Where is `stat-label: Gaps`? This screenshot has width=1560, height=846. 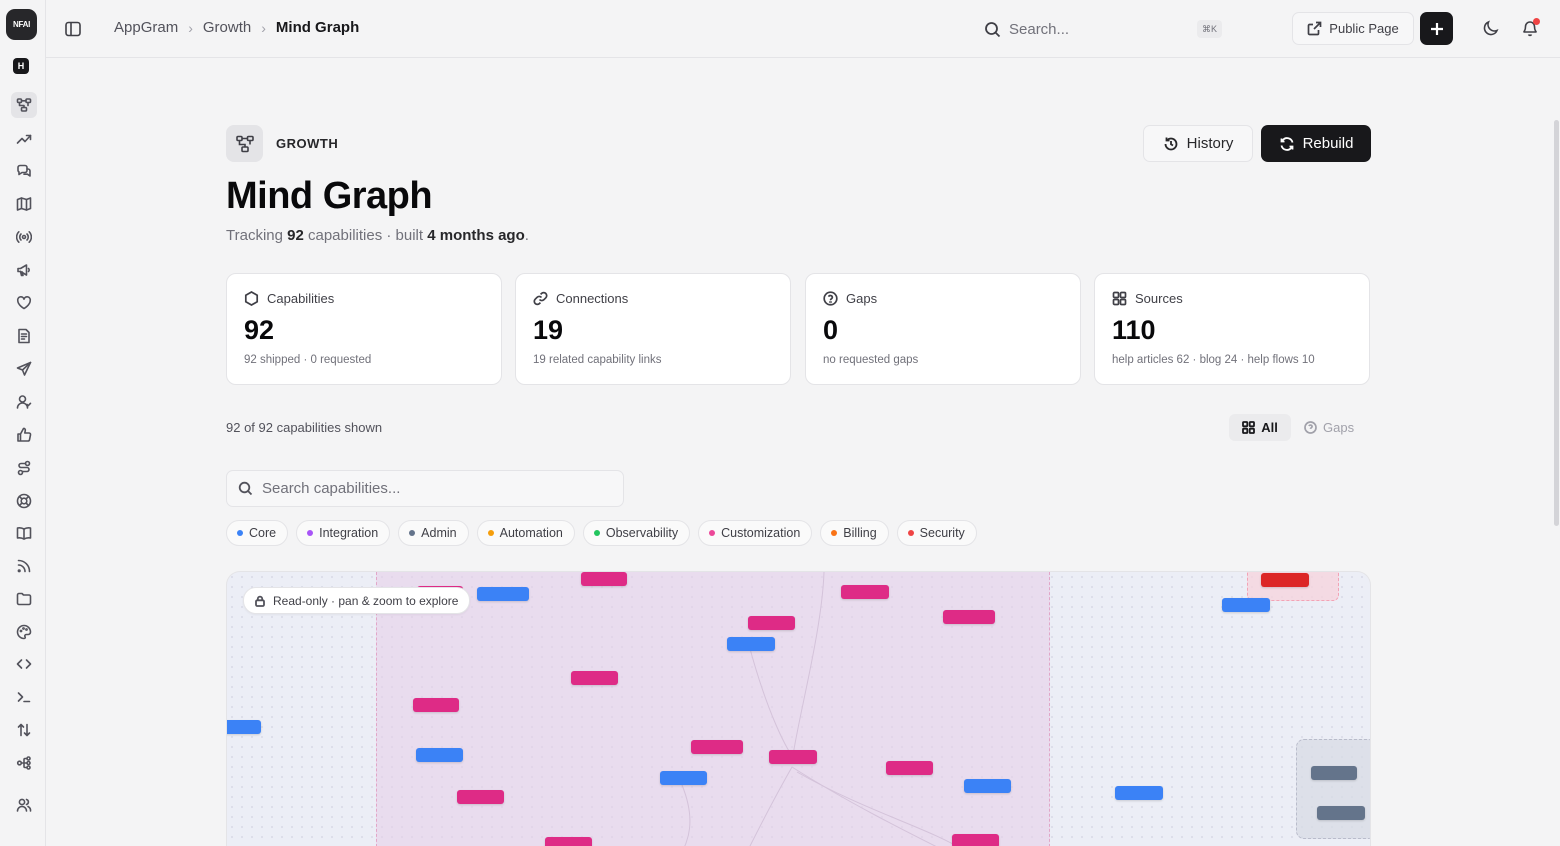
stat-label: Gaps is located at coordinates (862, 298).